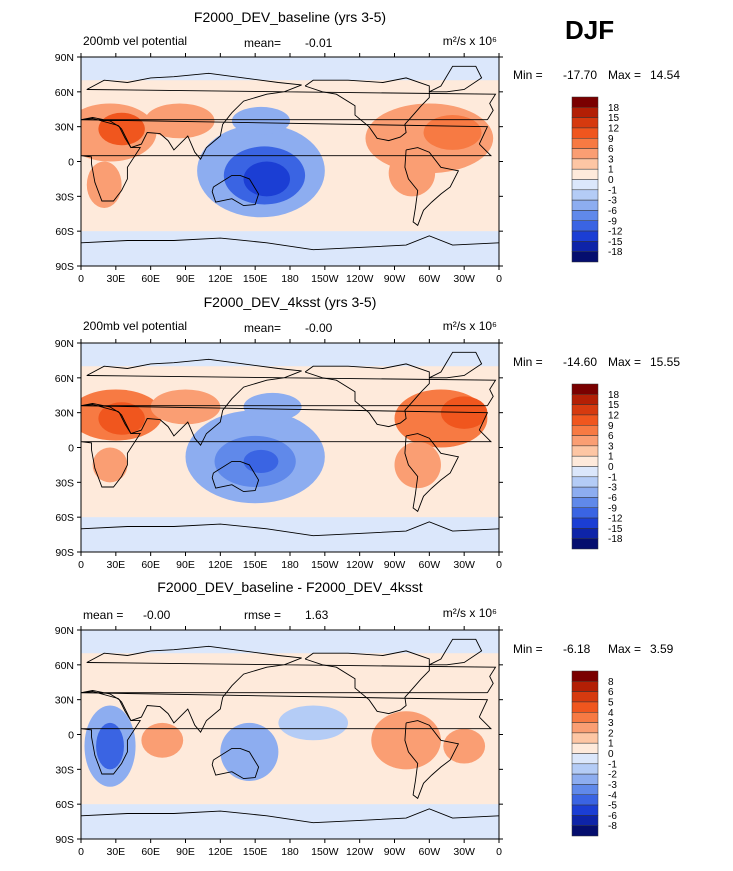 The height and width of the screenshot is (871, 733). I want to click on y-tick-label: 0, so click(71, 163).